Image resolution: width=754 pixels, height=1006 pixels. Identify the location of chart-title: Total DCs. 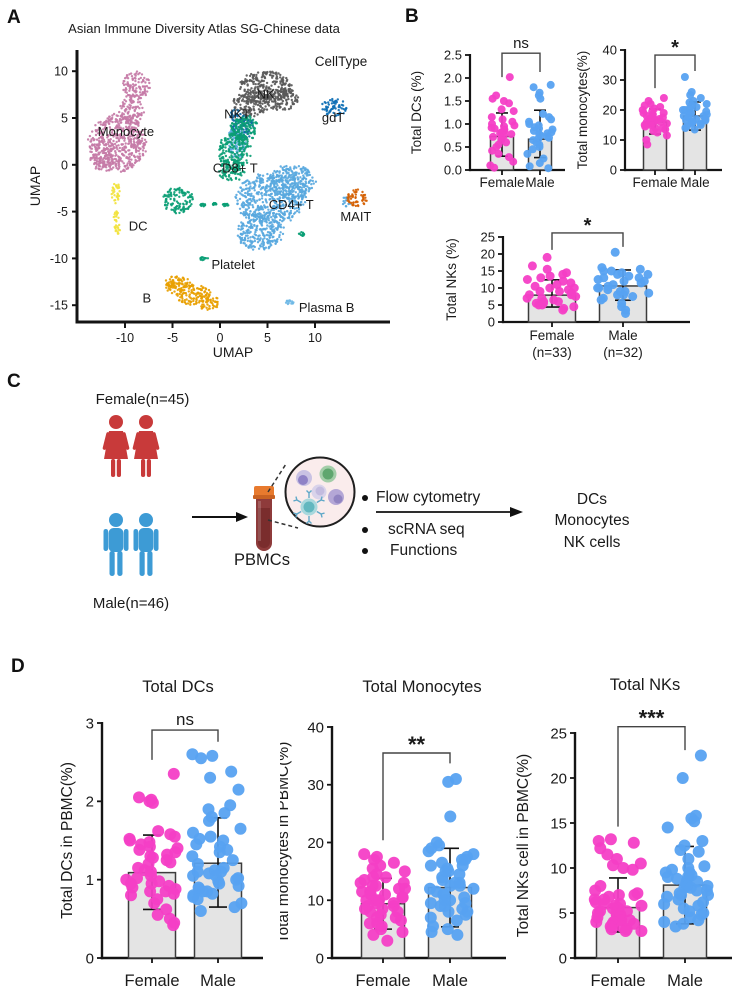
(178, 687).